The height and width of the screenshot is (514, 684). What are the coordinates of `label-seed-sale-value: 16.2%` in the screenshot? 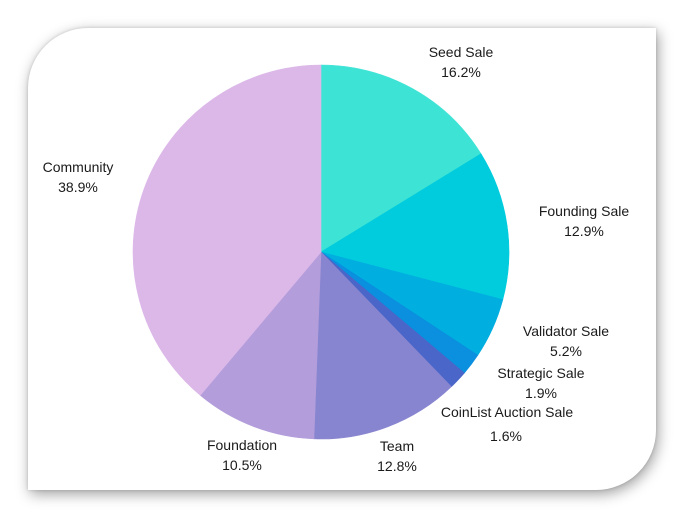 It's located at (461, 72).